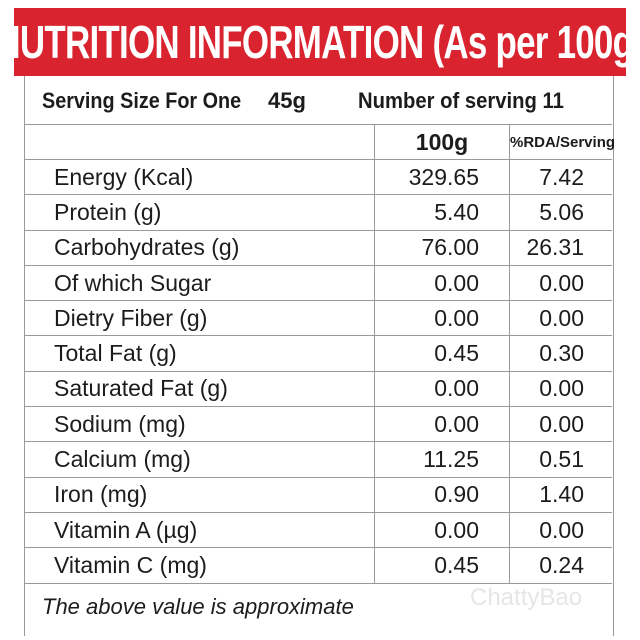  I want to click on table-row: Energy (Kcal) 329.65 7.42, so click(318, 176).